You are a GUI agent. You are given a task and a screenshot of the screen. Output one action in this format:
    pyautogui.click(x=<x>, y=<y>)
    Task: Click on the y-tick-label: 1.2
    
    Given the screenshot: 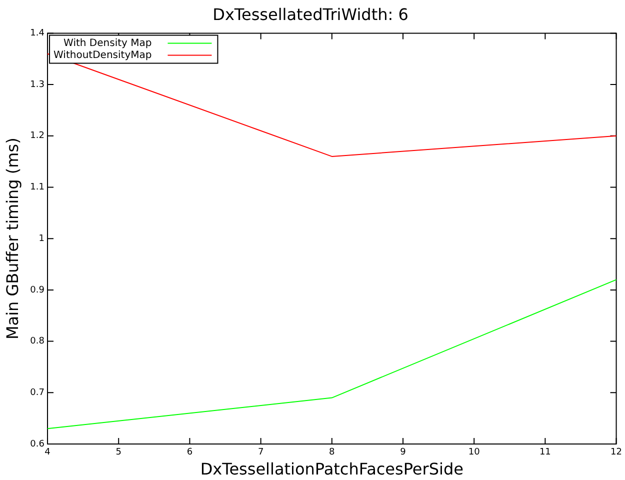 What is the action you would take?
    pyautogui.click(x=37, y=136)
    